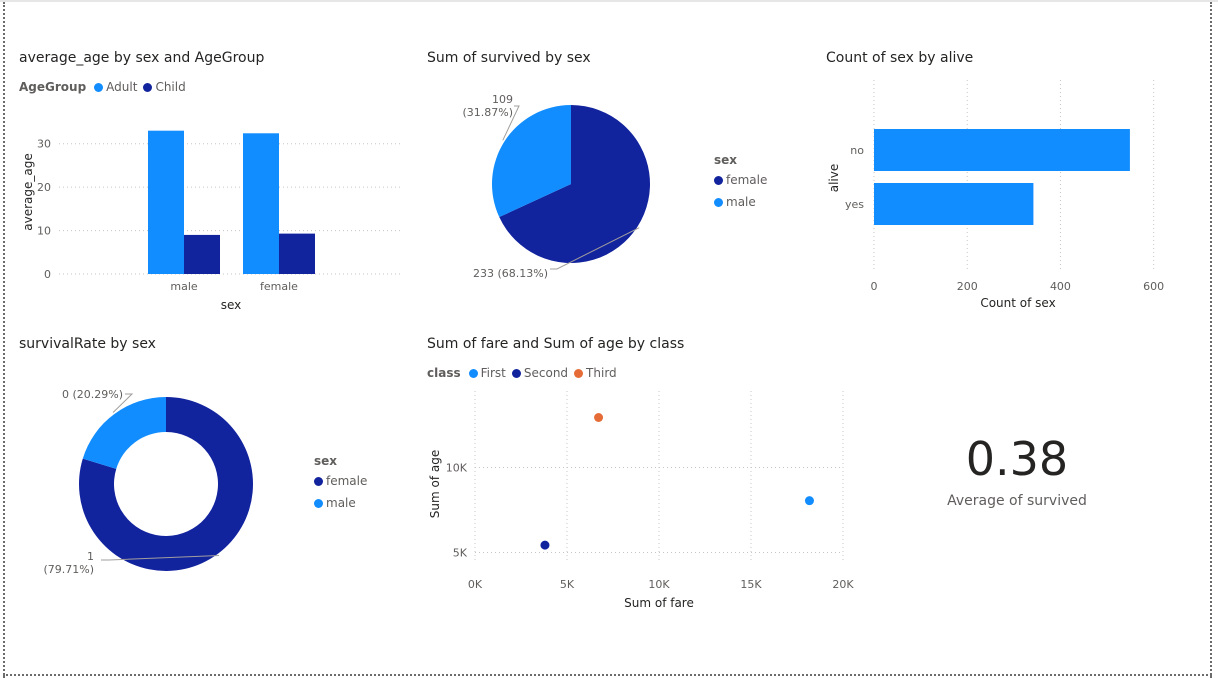 The image size is (1218, 678). What do you see at coordinates (857, 150) in the screenshot?
I see `y-tick-label: no` at bounding box center [857, 150].